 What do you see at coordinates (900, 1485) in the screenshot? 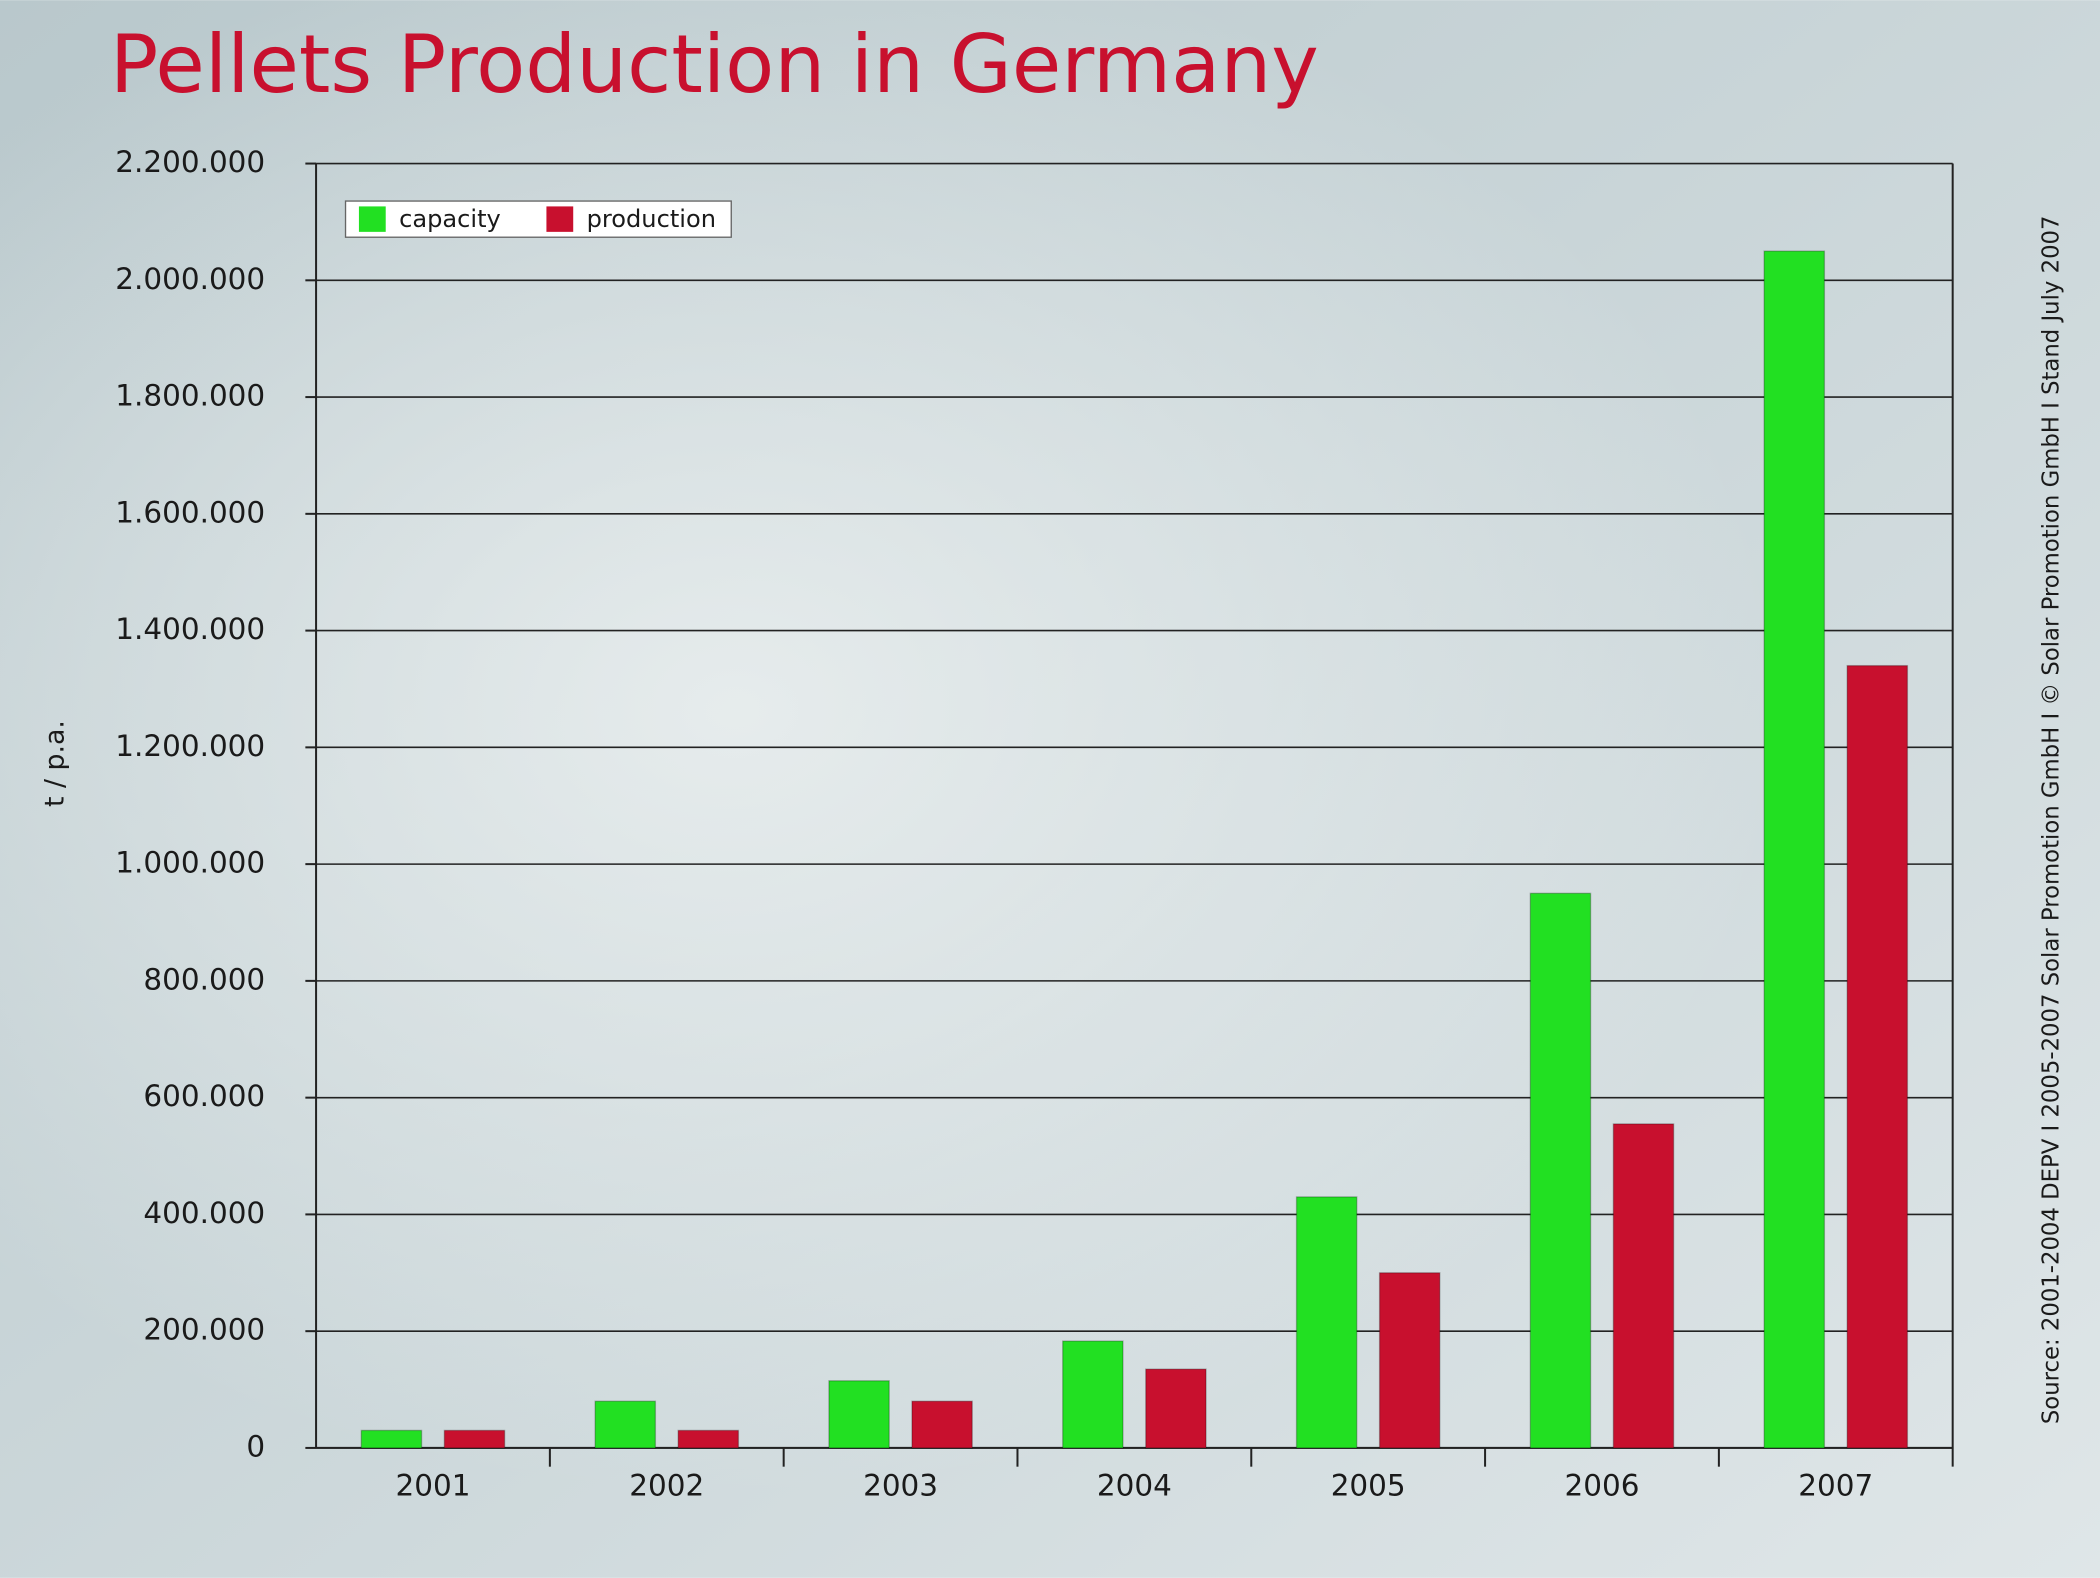
I see `x-tick-label: 2003` at bounding box center [900, 1485].